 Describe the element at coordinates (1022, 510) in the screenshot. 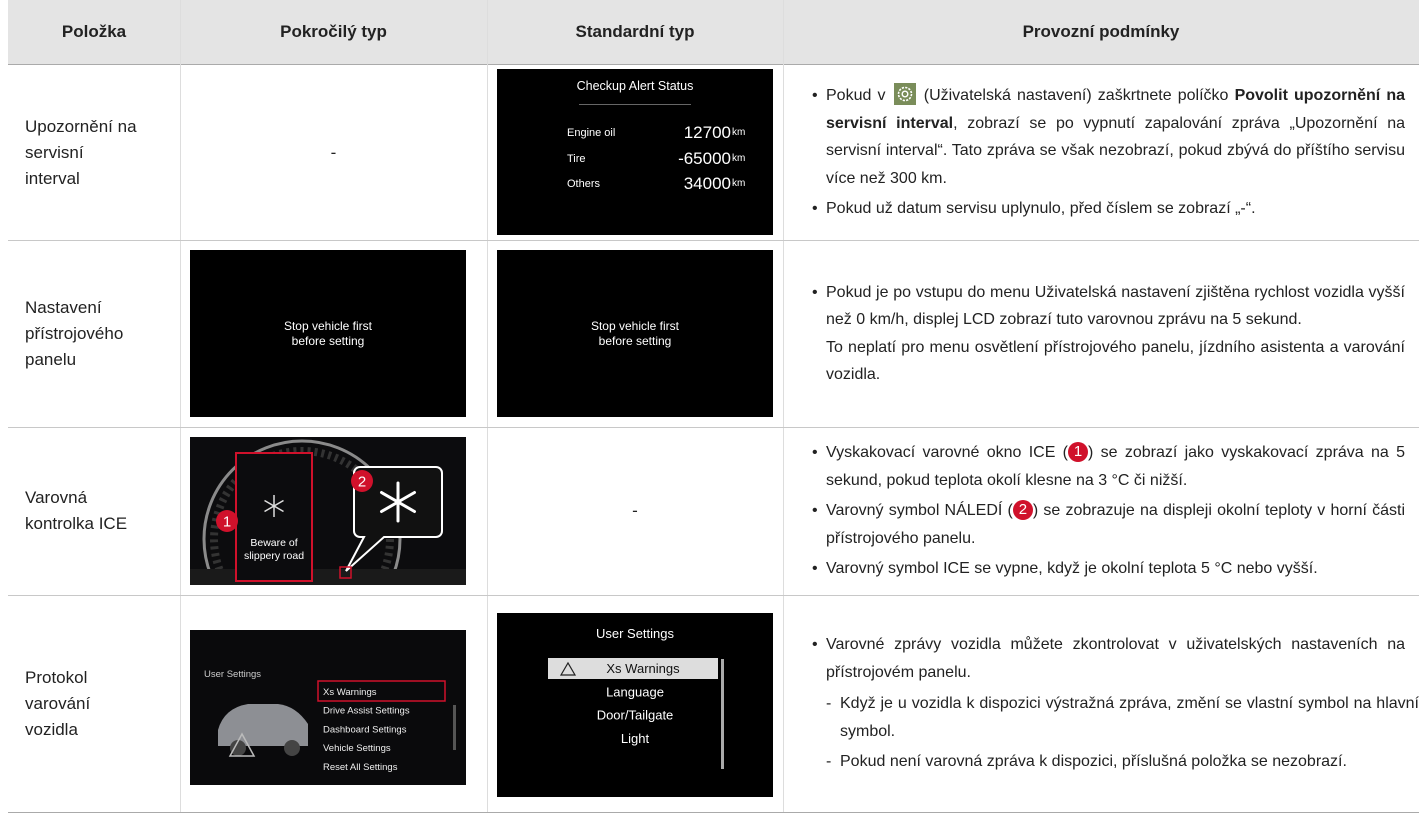

I see `shape: 2` at that location.